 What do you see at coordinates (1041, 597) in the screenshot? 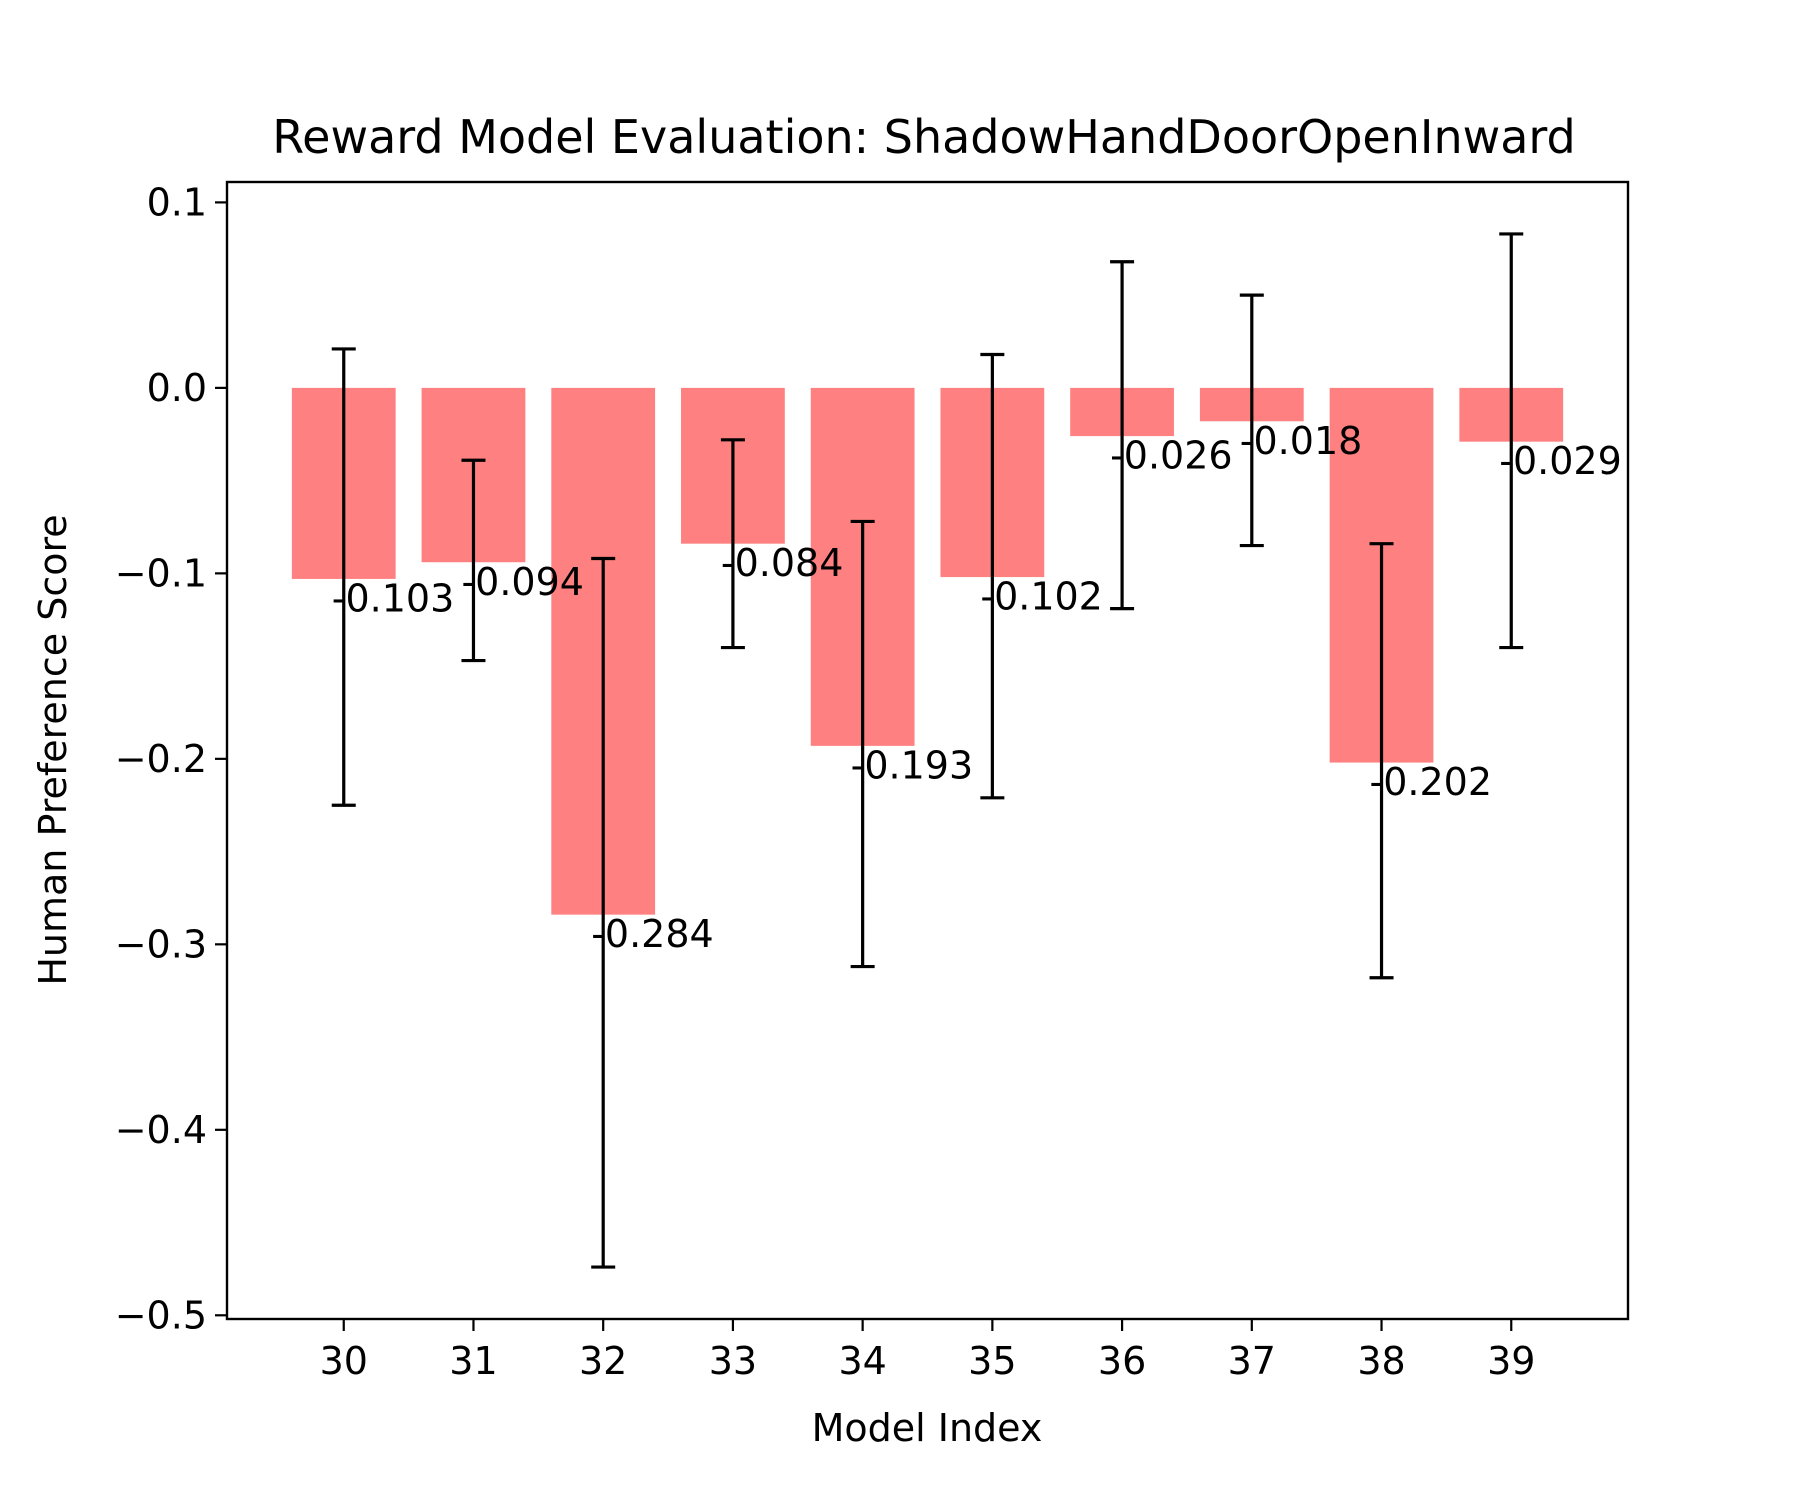
I see `value-label-35: -0.102` at bounding box center [1041, 597].